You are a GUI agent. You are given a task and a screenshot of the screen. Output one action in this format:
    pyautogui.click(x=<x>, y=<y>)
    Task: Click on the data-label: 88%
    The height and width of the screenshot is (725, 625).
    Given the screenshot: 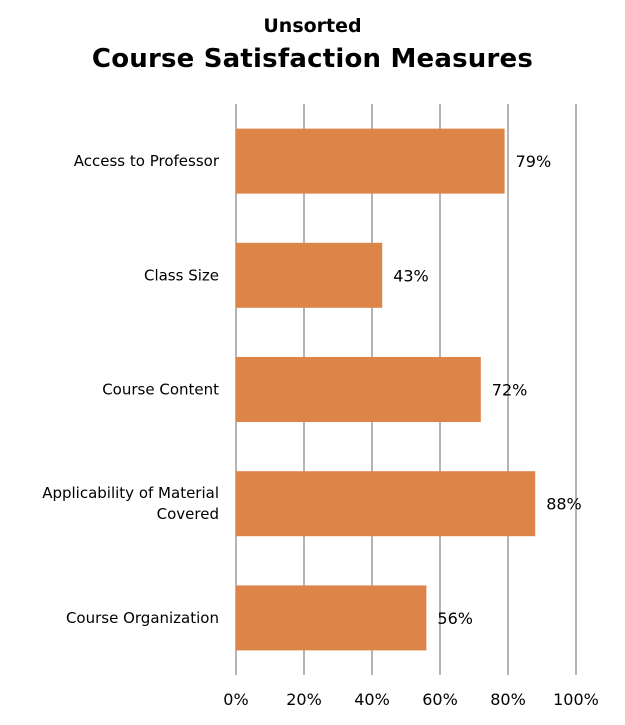 What is the action you would take?
    pyautogui.click(x=564, y=504)
    